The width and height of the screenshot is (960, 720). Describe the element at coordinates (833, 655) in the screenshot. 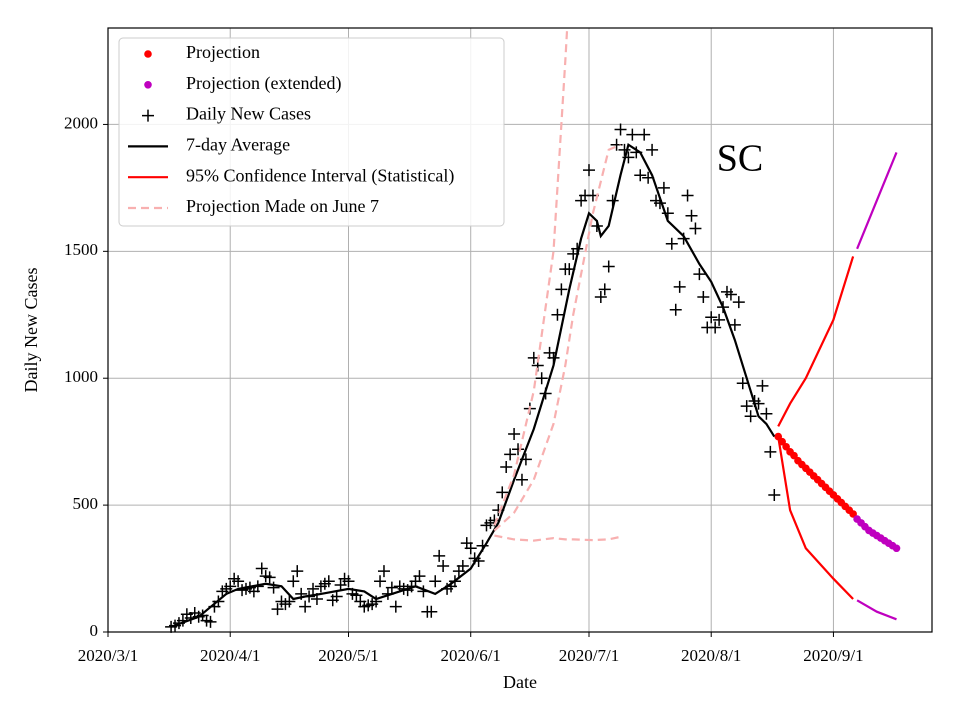

I see `x-tick-label: 2020/9/1` at that location.